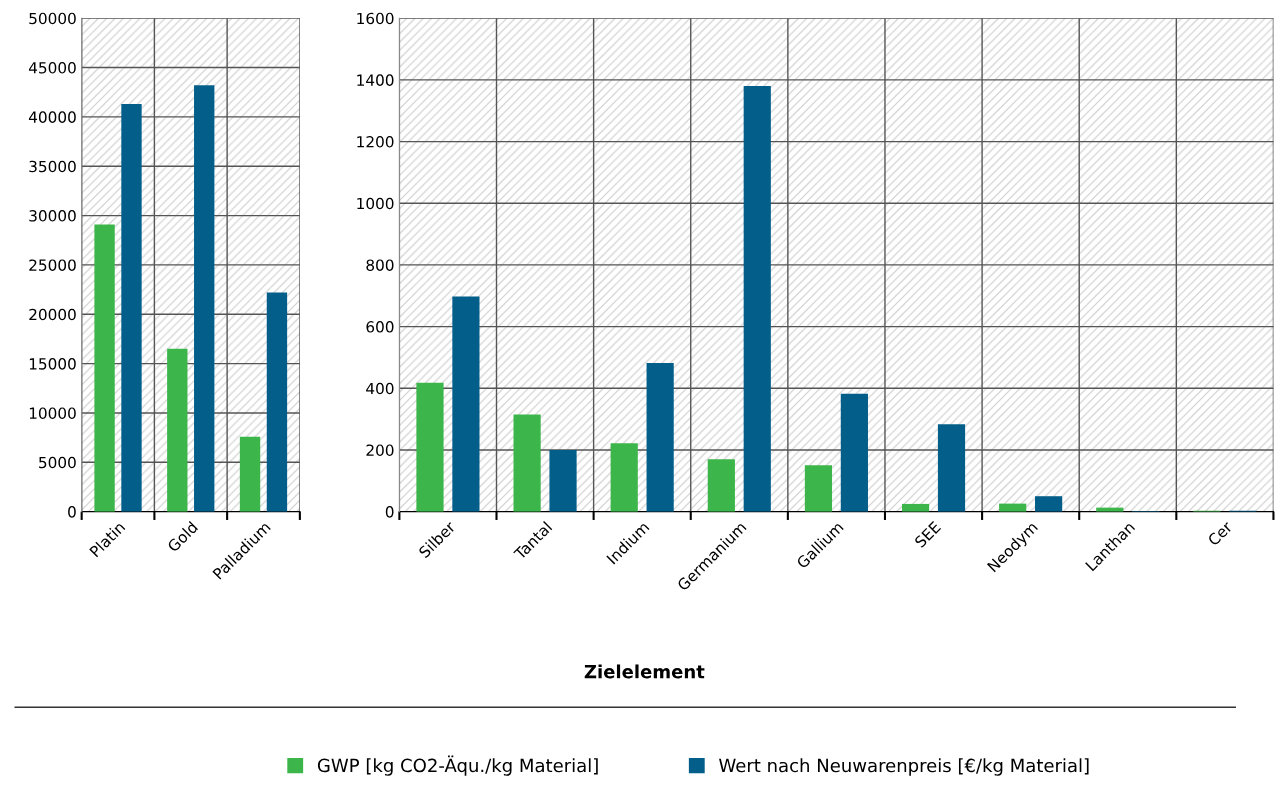 The image size is (1276, 792). What do you see at coordinates (375, 203) in the screenshot?
I see `y-tick-label: 1000` at bounding box center [375, 203].